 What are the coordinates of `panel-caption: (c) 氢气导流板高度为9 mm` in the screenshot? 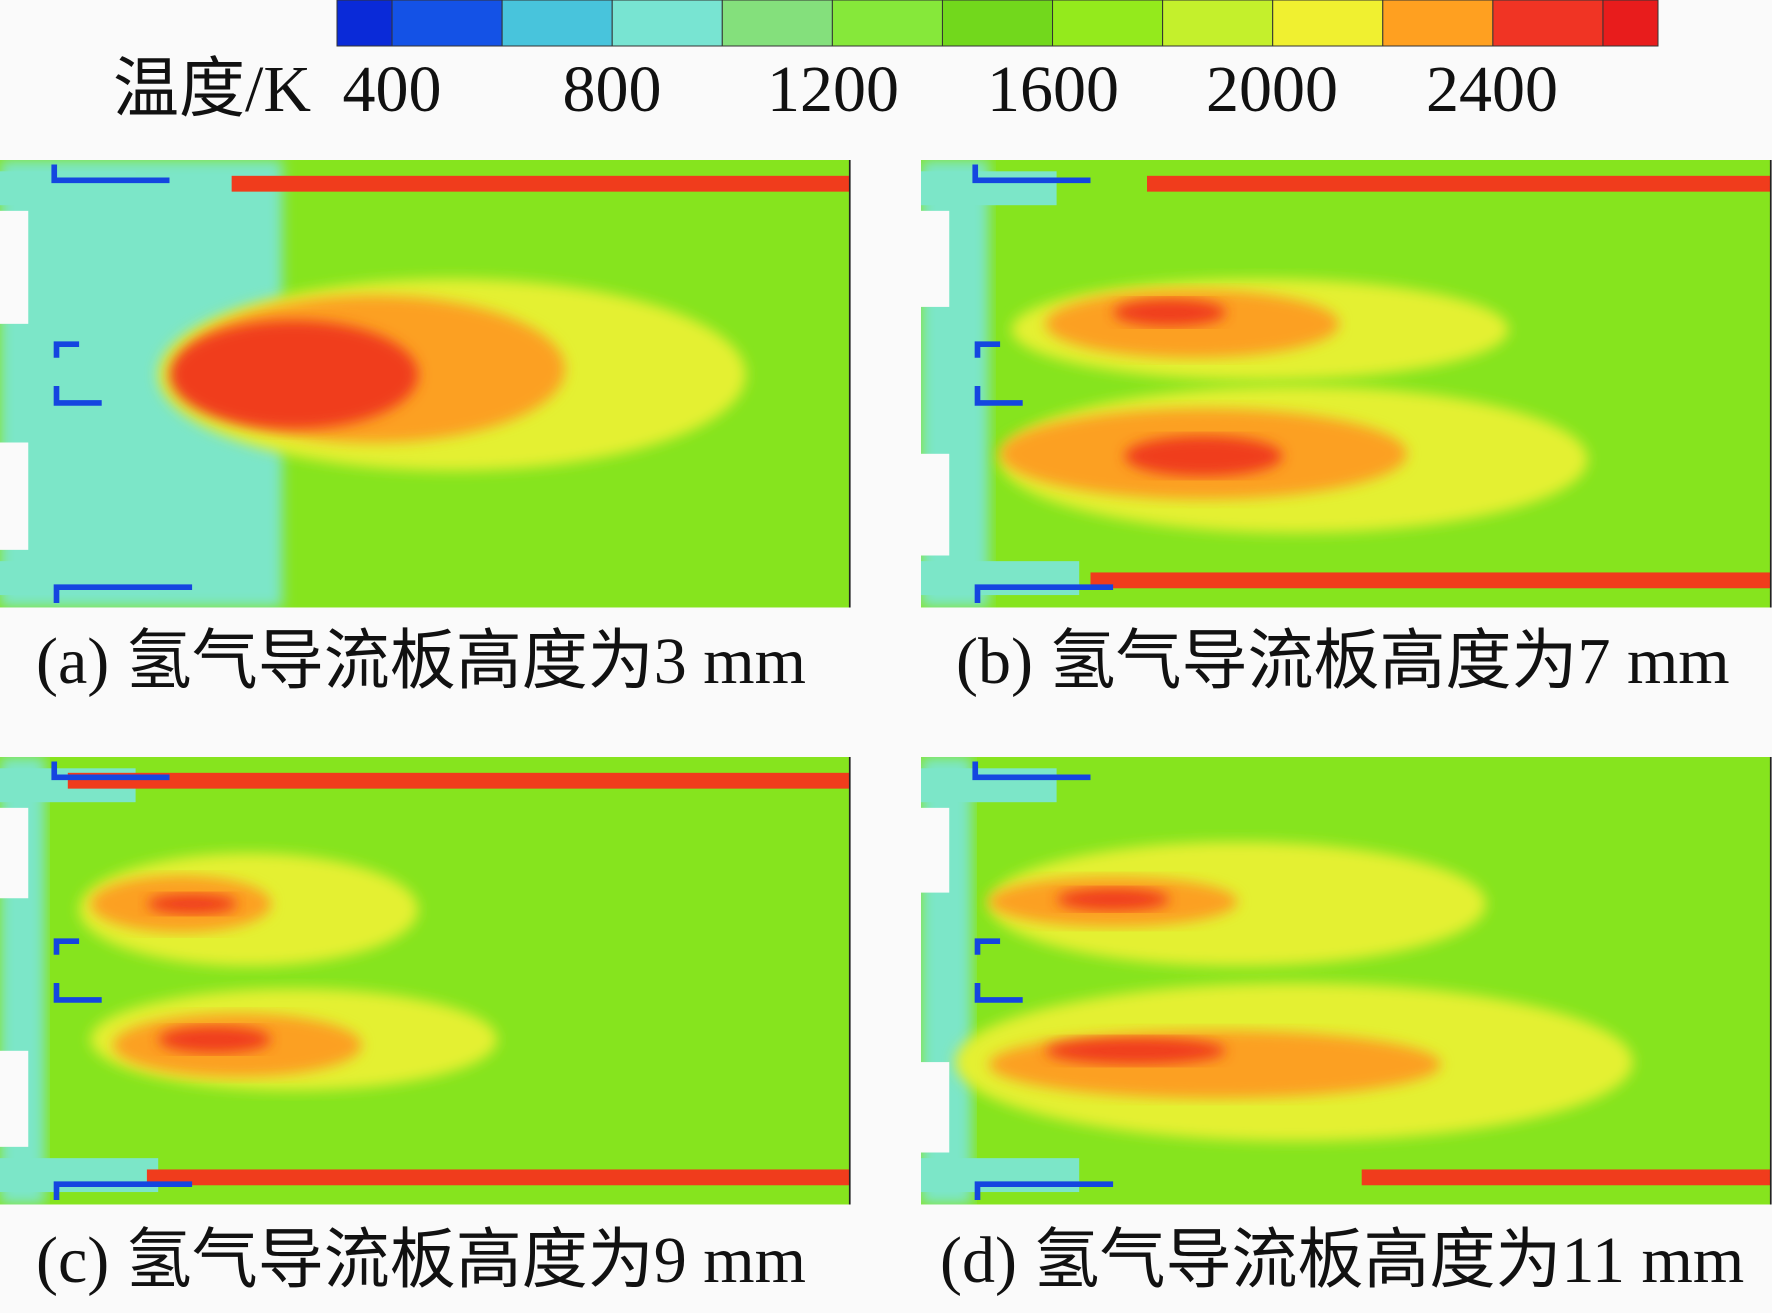 It's located at (421, 1260).